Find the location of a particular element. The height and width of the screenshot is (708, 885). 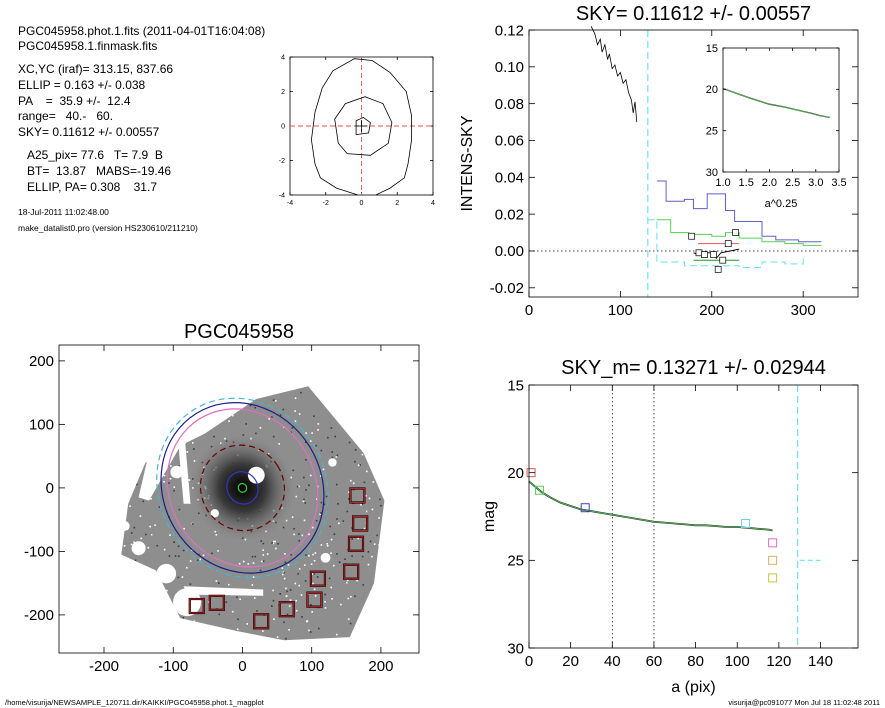

header-line-ellip-pa: ELLIP, PA= 0.308 31.7 is located at coordinates (92, 187).